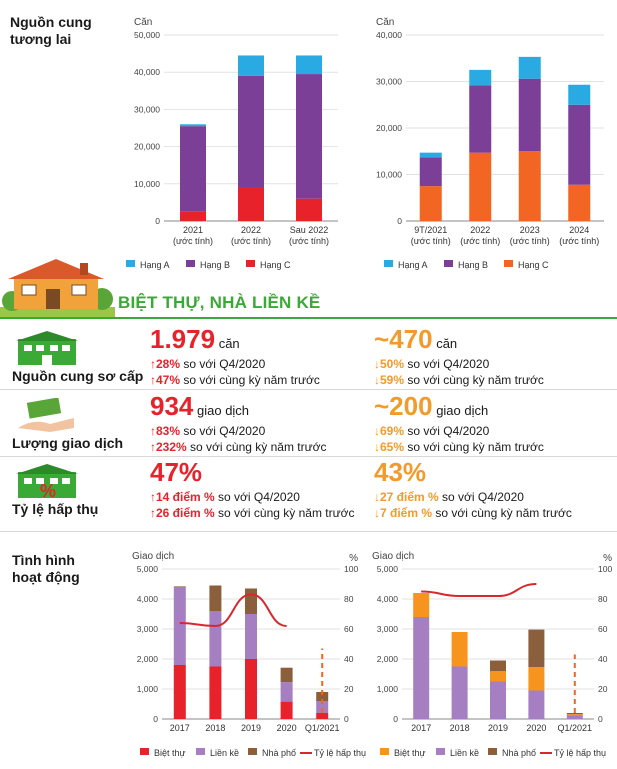  Describe the element at coordinates (349, 629) in the screenshot. I see `y2-tick-label: 60` at that location.